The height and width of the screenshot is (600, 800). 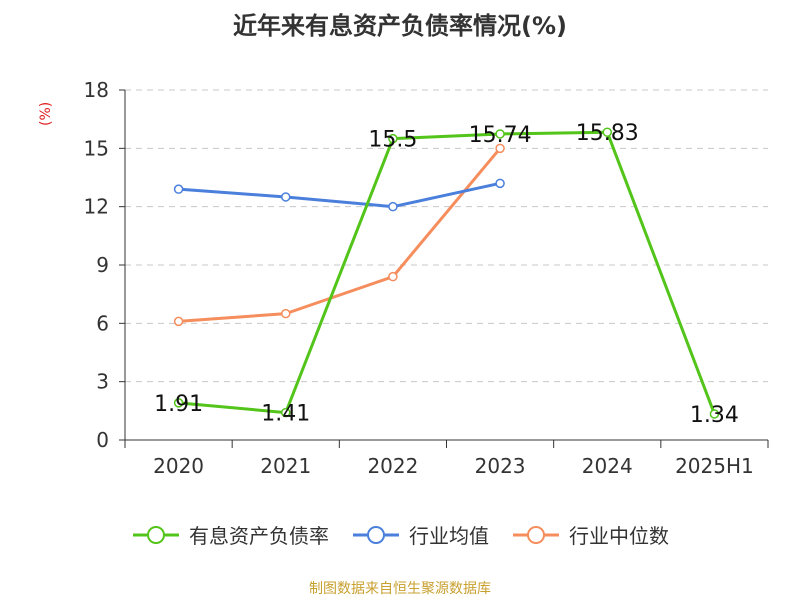 I want to click on y-tick-label: 0, so click(x=102, y=440).